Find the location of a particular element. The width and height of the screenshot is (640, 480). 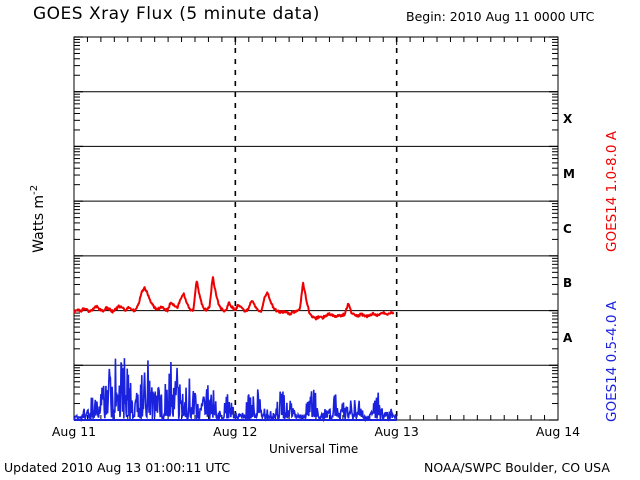

credit-label: NOAA/SWPC Boulder, CO USA is located at coordinates (517, 467).